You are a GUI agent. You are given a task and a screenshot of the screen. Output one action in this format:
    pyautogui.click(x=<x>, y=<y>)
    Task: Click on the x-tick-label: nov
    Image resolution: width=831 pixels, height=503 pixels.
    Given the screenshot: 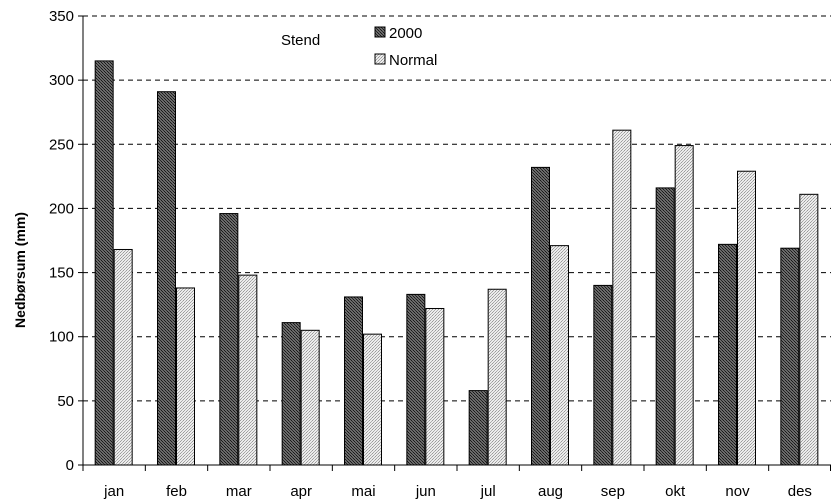 What is the action you would take?
    pyautogui.click(x=737, y=491)
    